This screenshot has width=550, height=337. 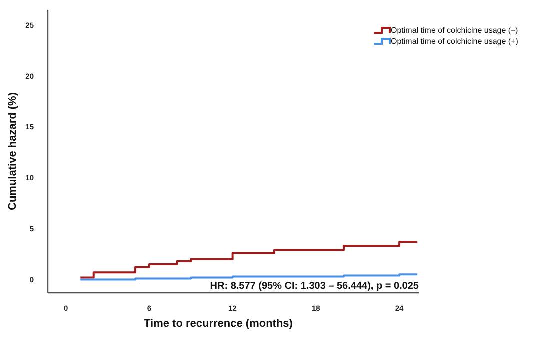 What do you see at coordinates (454, 30) in the screenshot?
I see `legend-label: Optimal time of colchicine usage (–)` at bounding box center [454, 30].